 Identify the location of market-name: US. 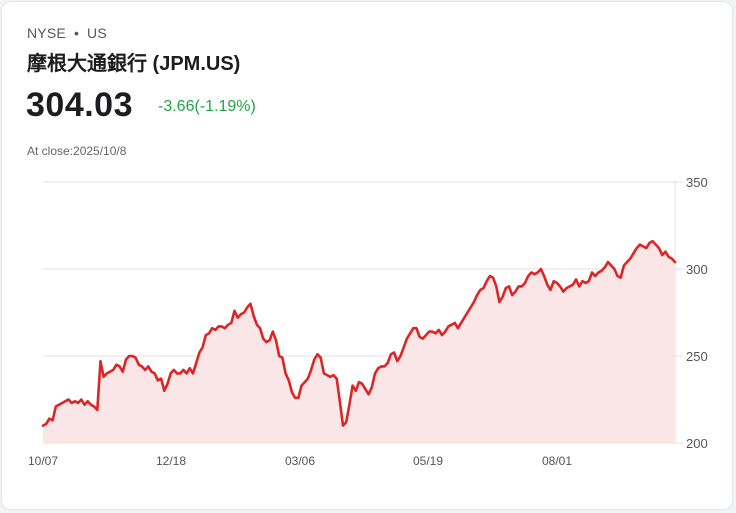
(97, 33).